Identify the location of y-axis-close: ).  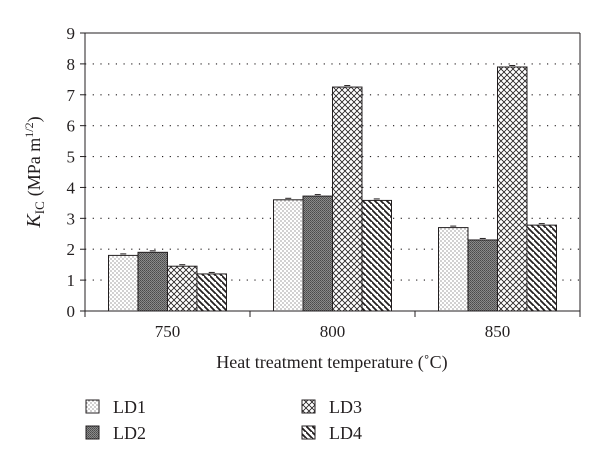
(34, 119).